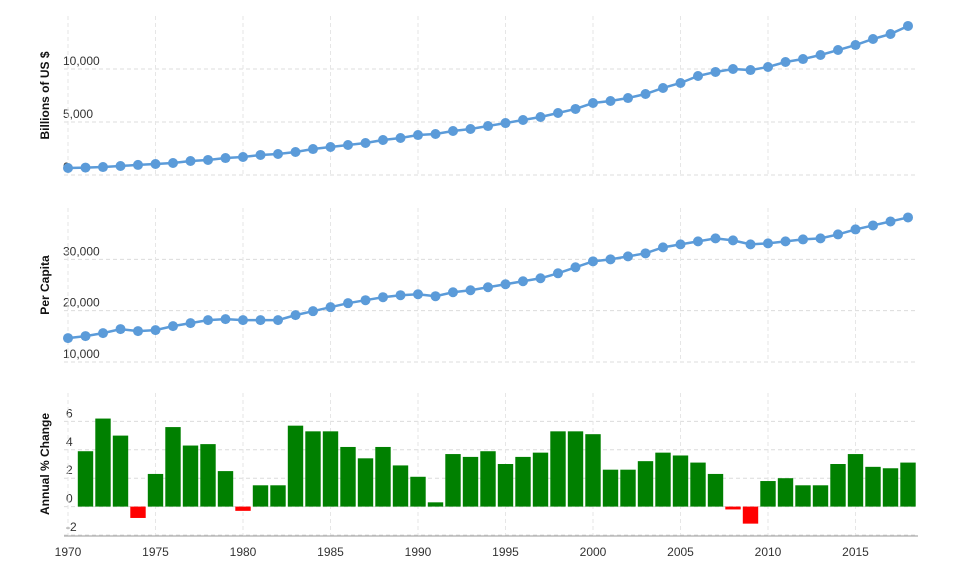 Image resolution: width=978 pixels, height=579 pixels. I want to click on x-tick-label: 1985, so click(330, 552).